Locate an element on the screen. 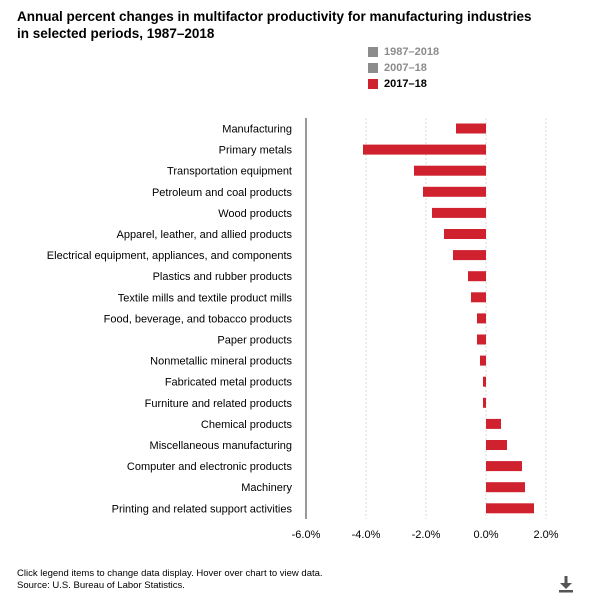 The image size is (590, 612). legend-item-2007-18: 2007–18 is located at coordinates (403, 68).